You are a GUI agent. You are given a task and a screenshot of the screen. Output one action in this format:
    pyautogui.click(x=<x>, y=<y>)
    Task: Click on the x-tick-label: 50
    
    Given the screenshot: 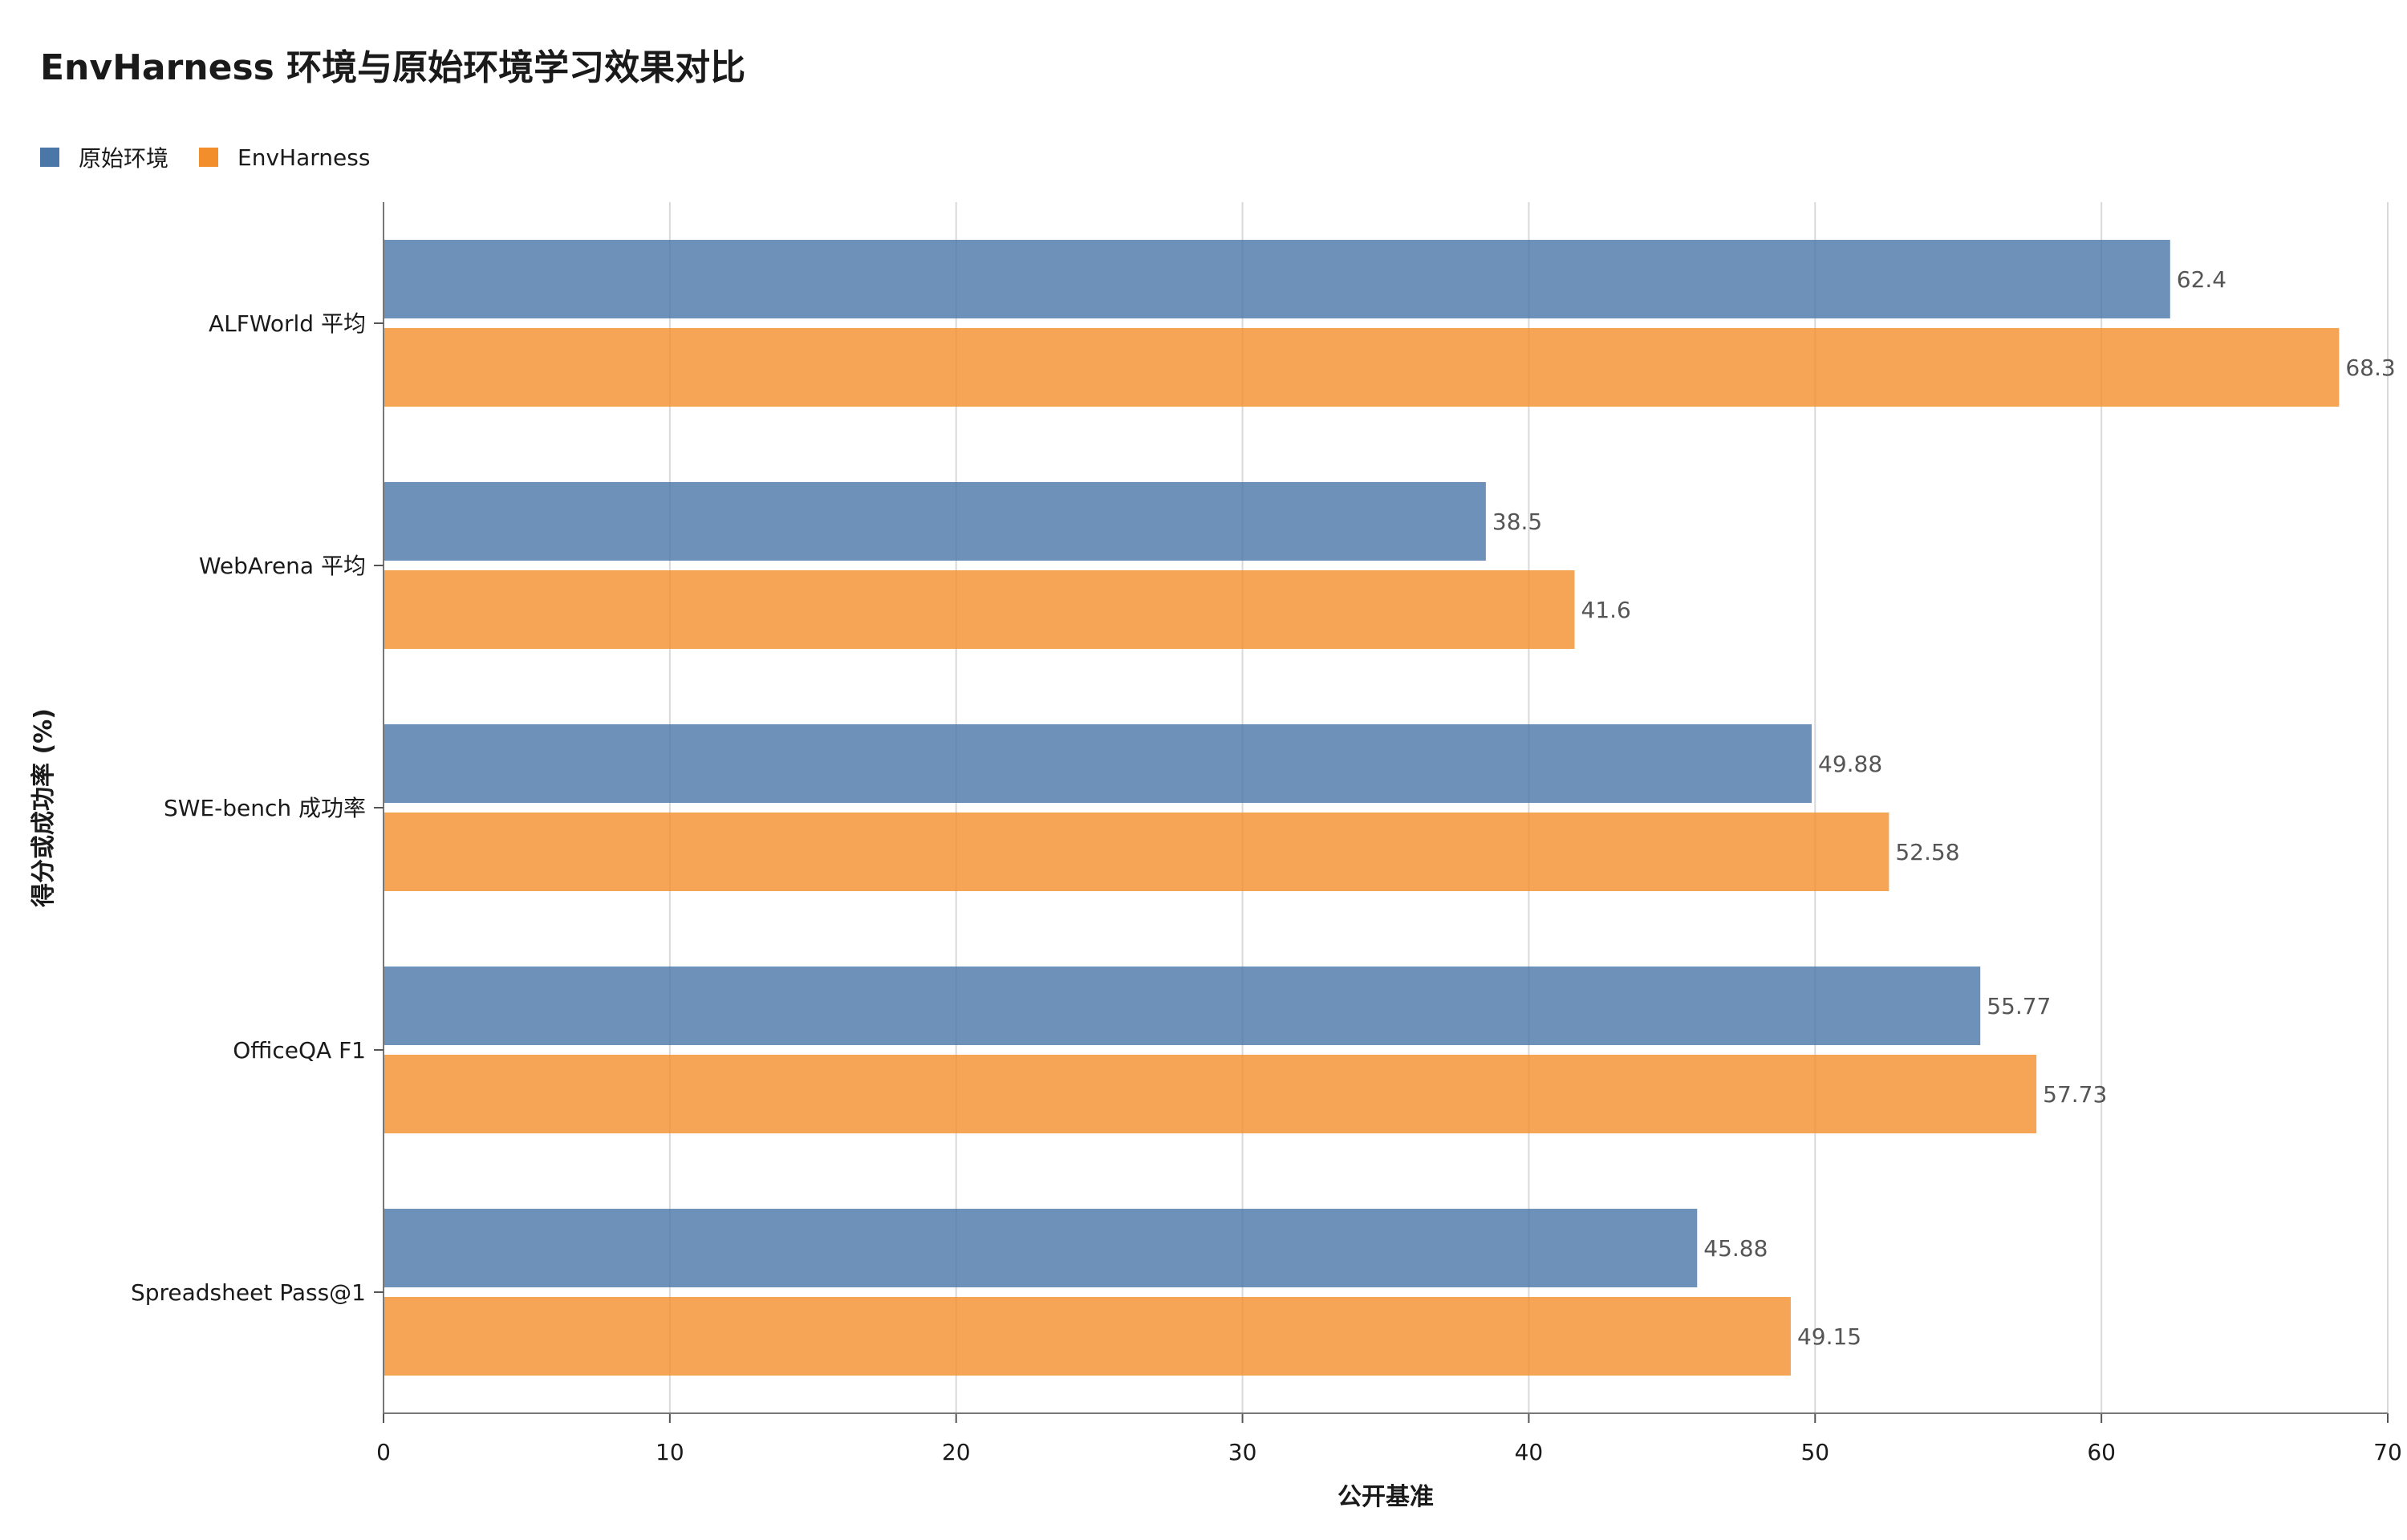 What is the action you would take?
    pyautogui.click(x=1815, y=1452)
    